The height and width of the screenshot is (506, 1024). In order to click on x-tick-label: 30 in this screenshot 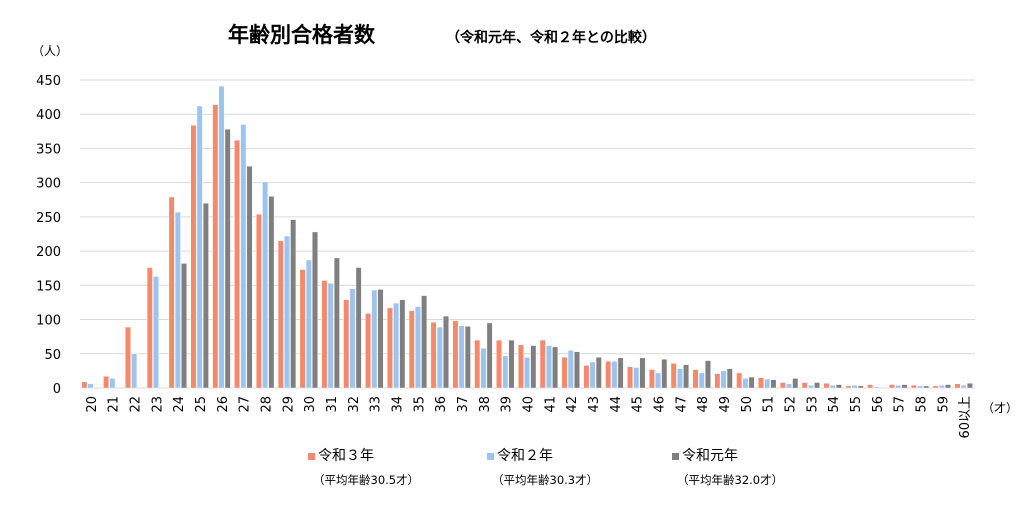, I will do `click(310, 404)`.